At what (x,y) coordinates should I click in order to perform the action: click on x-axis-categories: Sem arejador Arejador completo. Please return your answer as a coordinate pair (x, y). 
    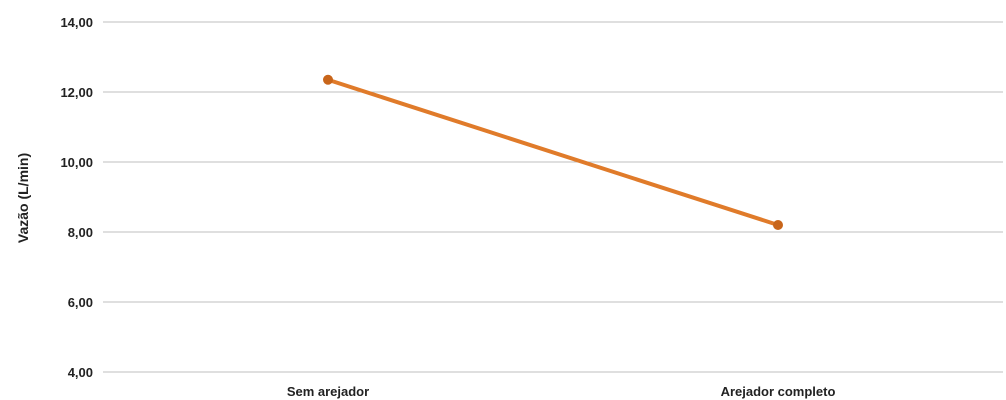
    Looking at the image, I should click on (561, 391).